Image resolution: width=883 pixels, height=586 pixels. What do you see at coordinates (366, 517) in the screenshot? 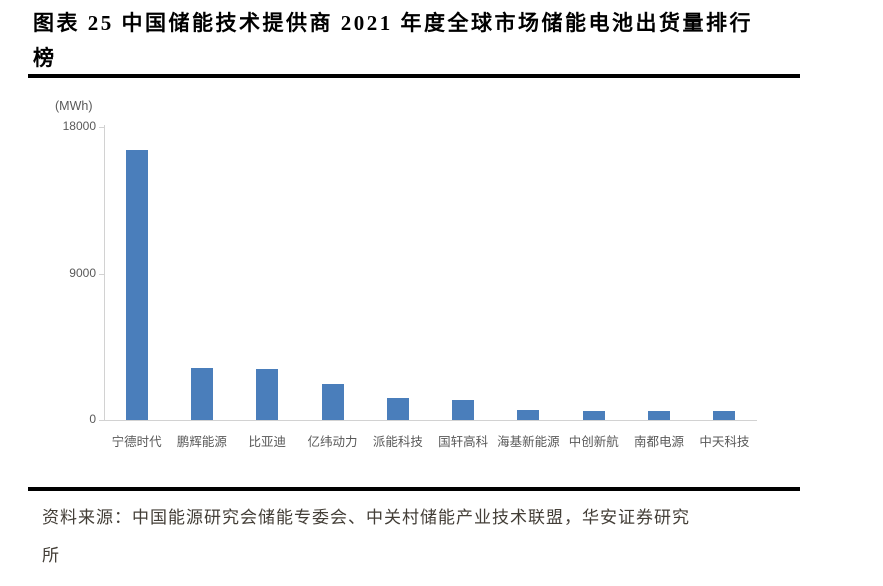
I see `source-note-line-1: 资料来源：中国能源研究会储能专委会、中关村储能产业技术联盟，华安证券研究` at bounding box center [366, 517].